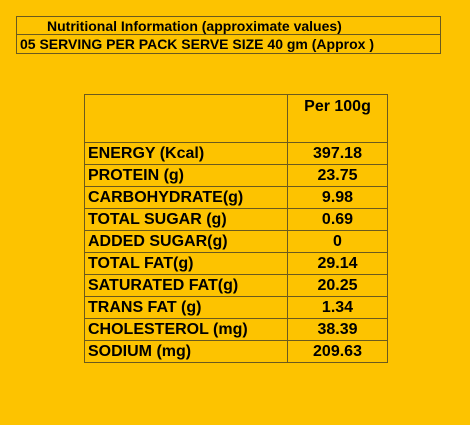  I want to click on nutrient-name: ADDED SUGAR(g), so click(186, 241).